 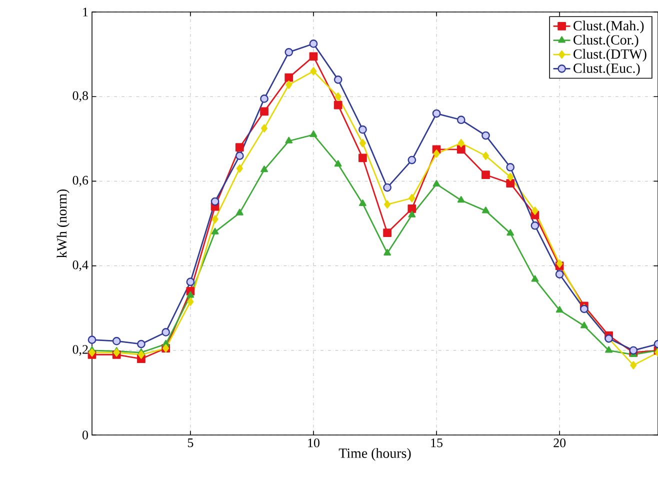 I want to click on x-axis-title: Time (hours), so click(x=374, y=454).